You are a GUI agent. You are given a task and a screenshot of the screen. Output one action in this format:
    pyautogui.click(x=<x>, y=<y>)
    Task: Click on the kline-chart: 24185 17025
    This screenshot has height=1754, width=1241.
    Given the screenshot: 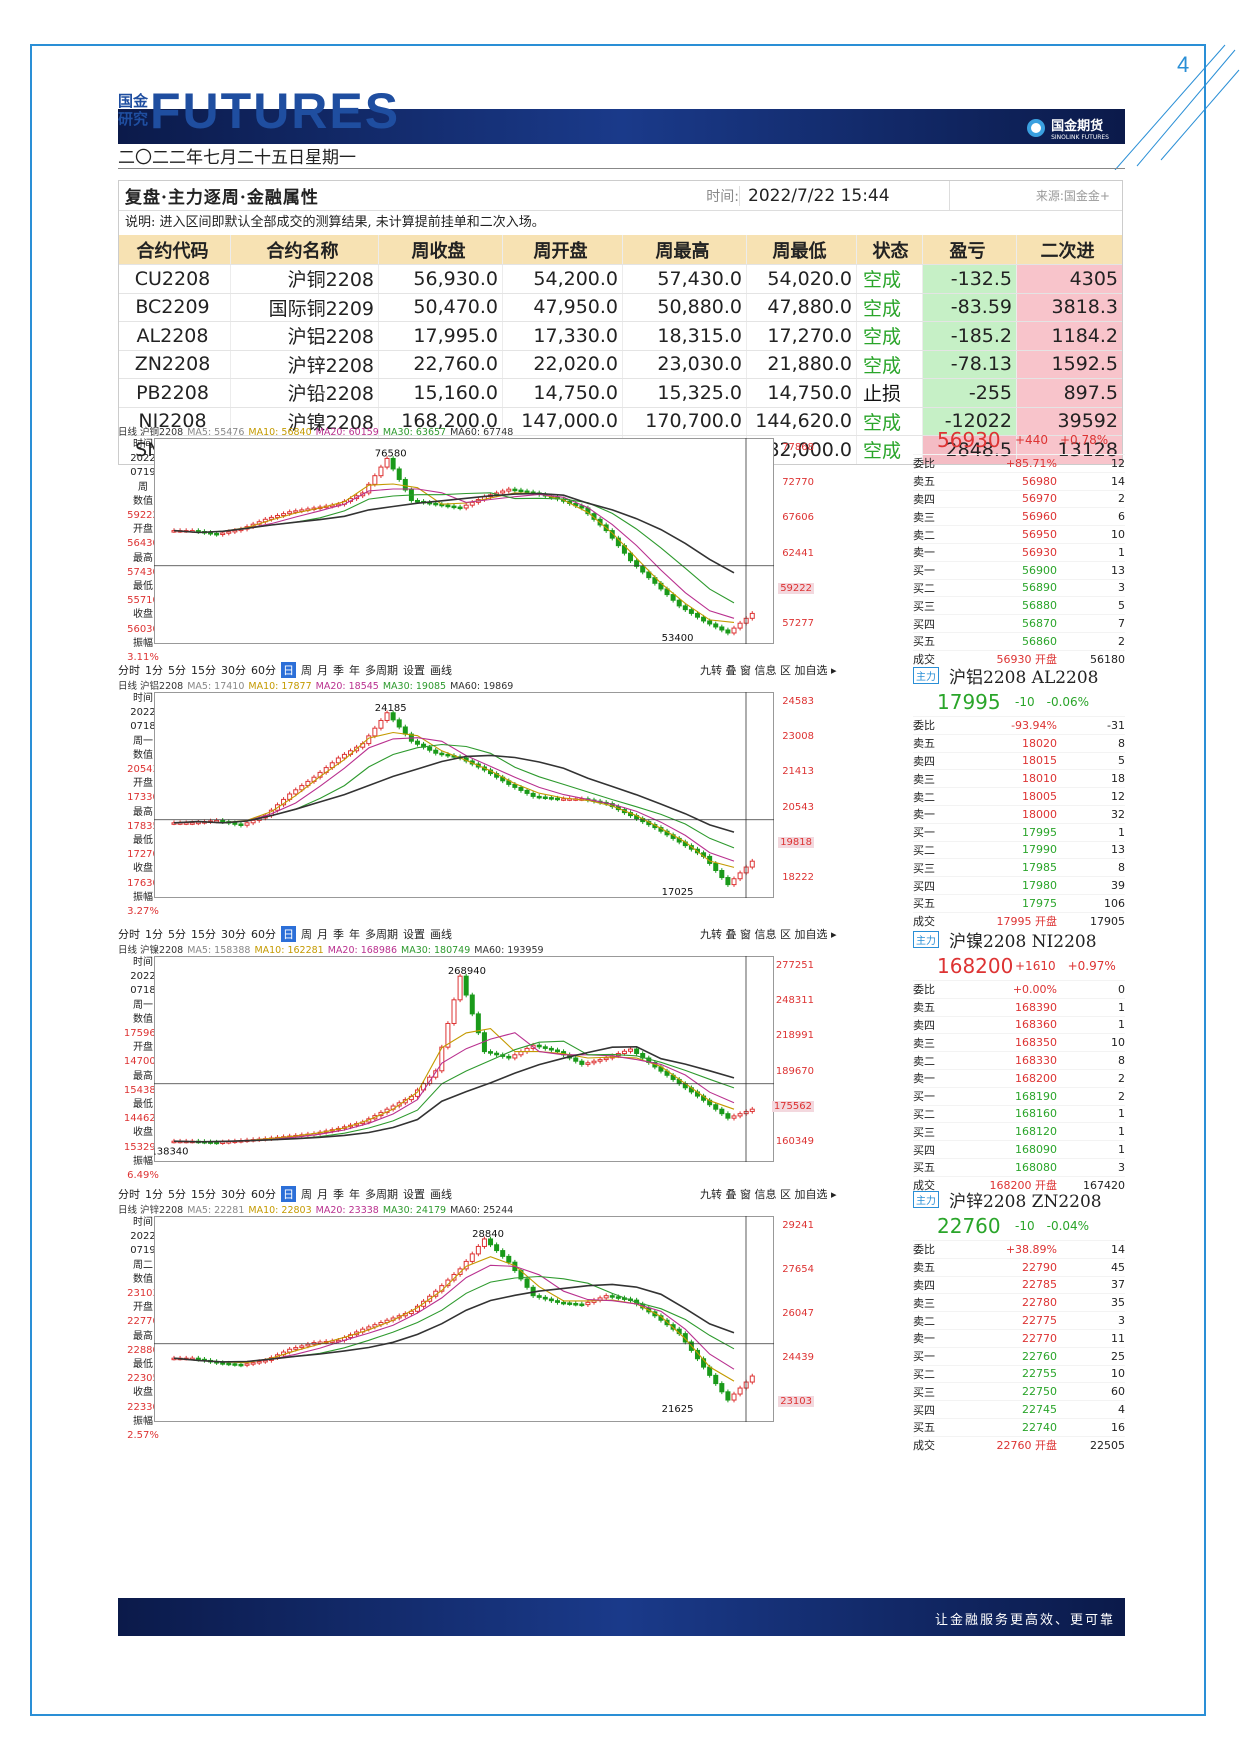 What is the action you would take?
    pyautogui.click(x=464, y=795)
    